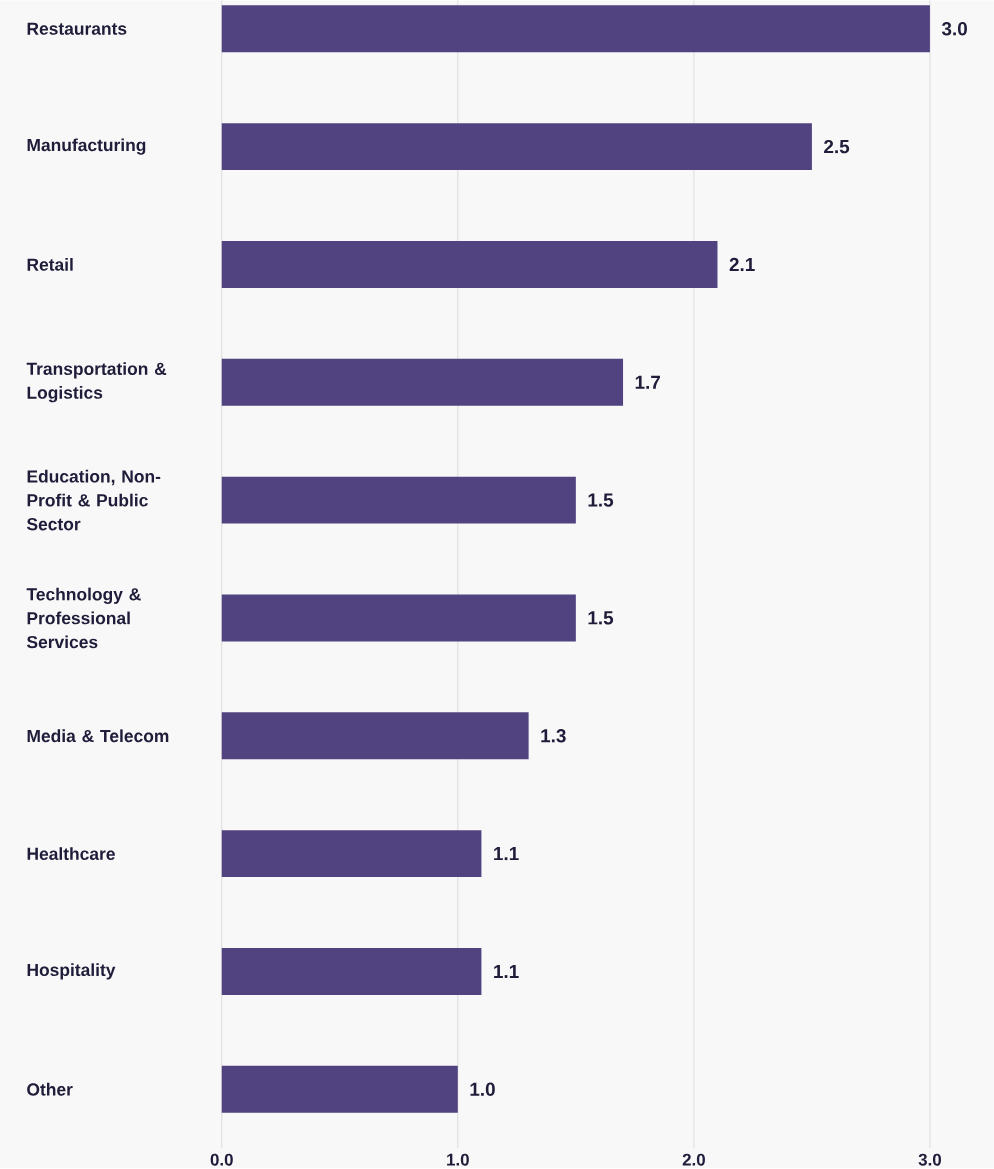 The height and width of the screenshot is (1169, 994). What do you see at coordinates (83, 618) in the screenshot?
I see `y-tick-label: Technology & Professional Services` at bounding box center [83, 618].